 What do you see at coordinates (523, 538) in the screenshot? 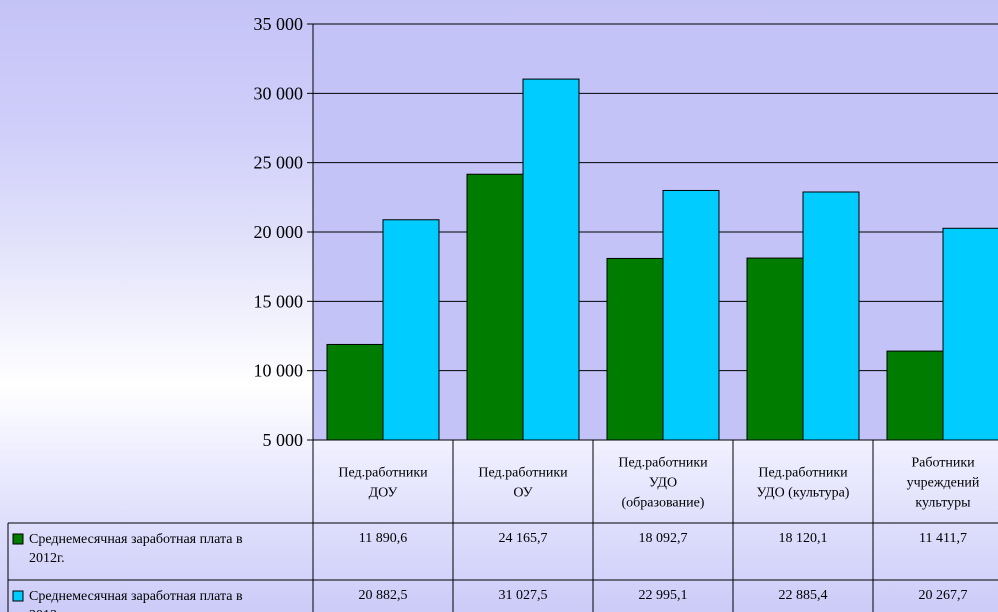
I see `data-label: 24 165,7` at bounding box center [523, 538].